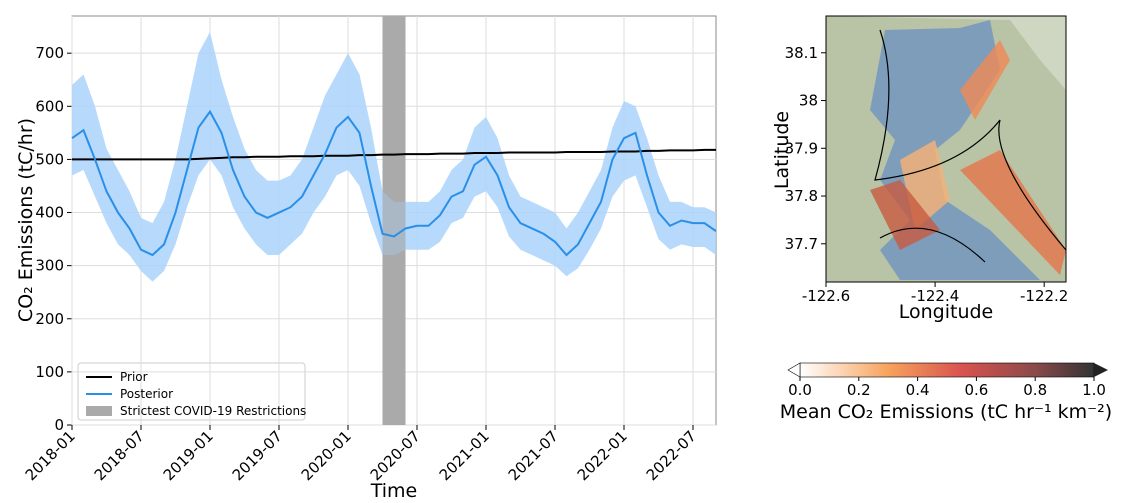  Describe the element at coordinates (533, 455) in the screenshot. I see `x-tick-label: 2021-07` at that location.